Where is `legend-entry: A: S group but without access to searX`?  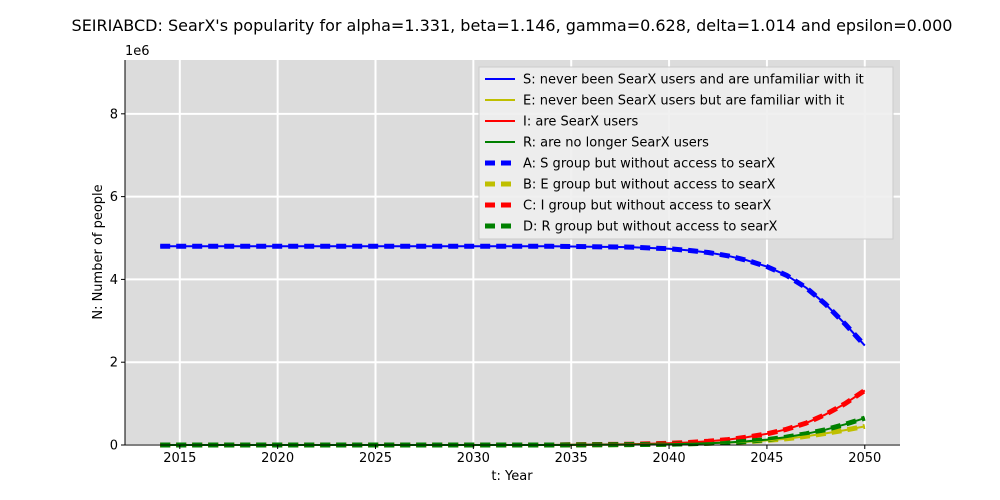 legend-entry: A: S group but without access to searX is located at coordinates (649, 164).